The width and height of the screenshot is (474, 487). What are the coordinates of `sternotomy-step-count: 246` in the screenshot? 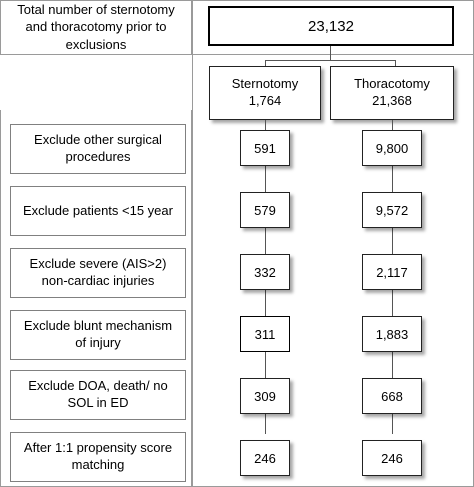 It's located at (265, 458).